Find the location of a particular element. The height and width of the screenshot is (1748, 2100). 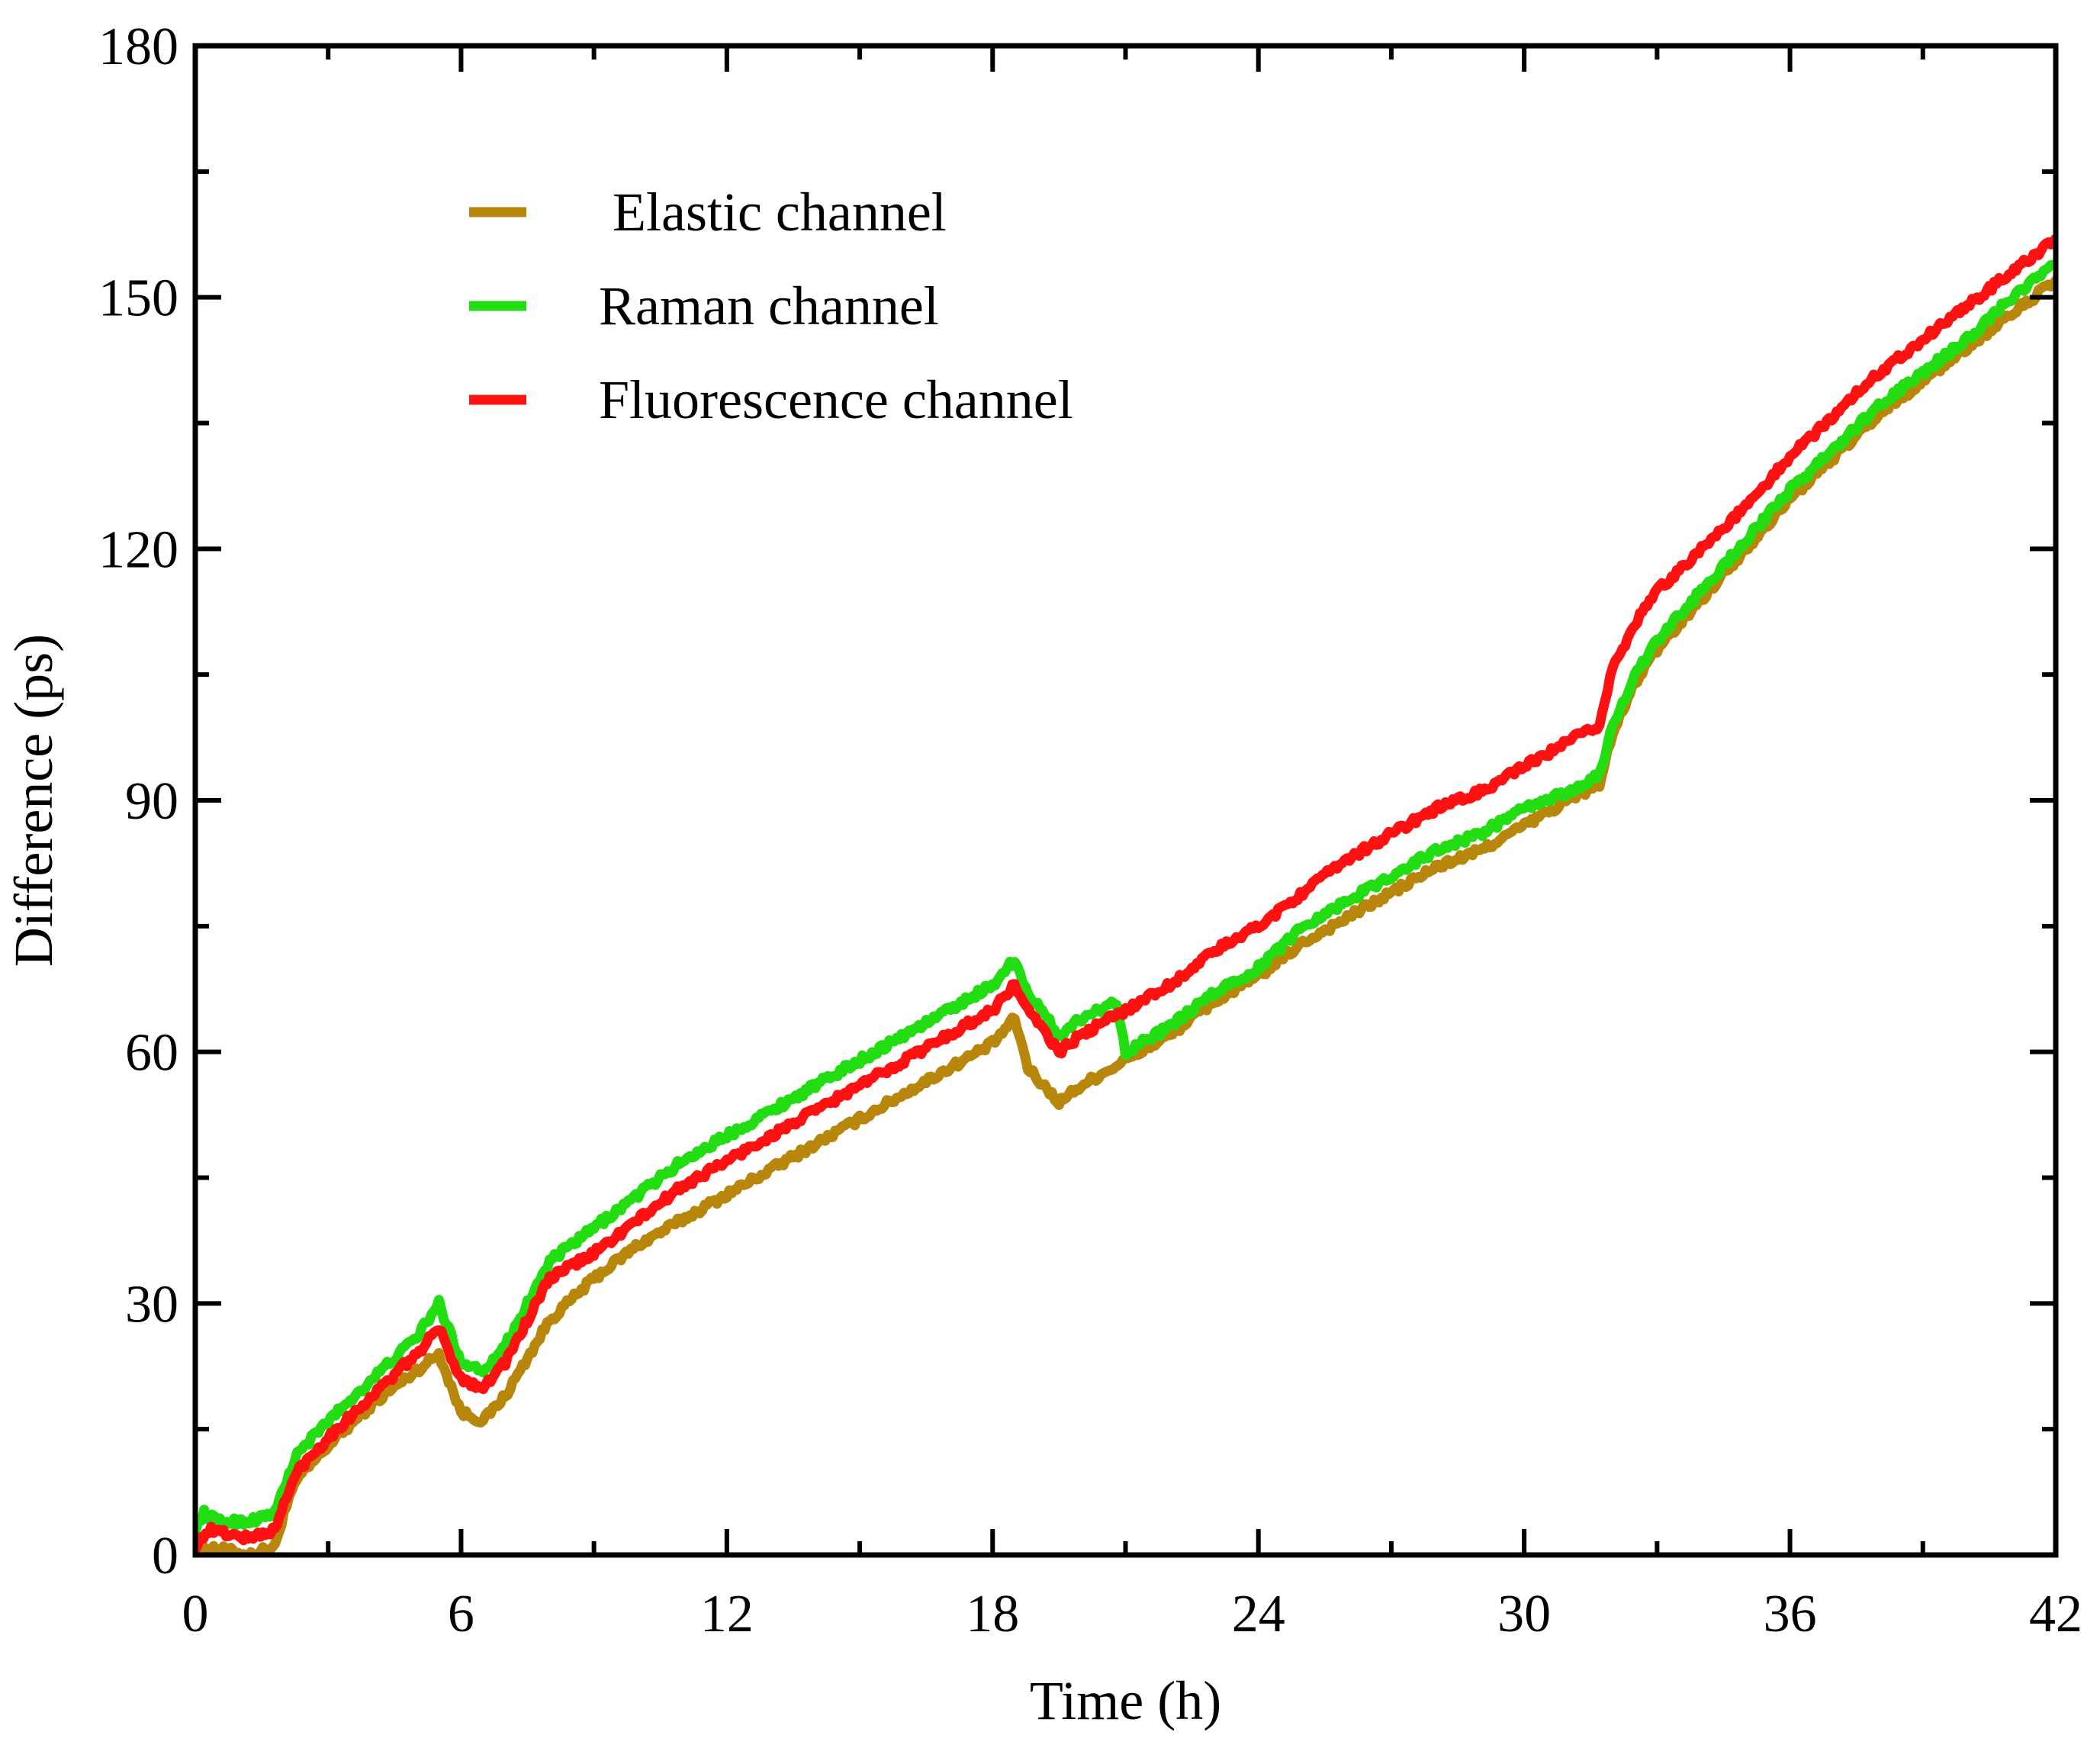

x-tick-label: 36 is located at coordinates (1790, 1614).